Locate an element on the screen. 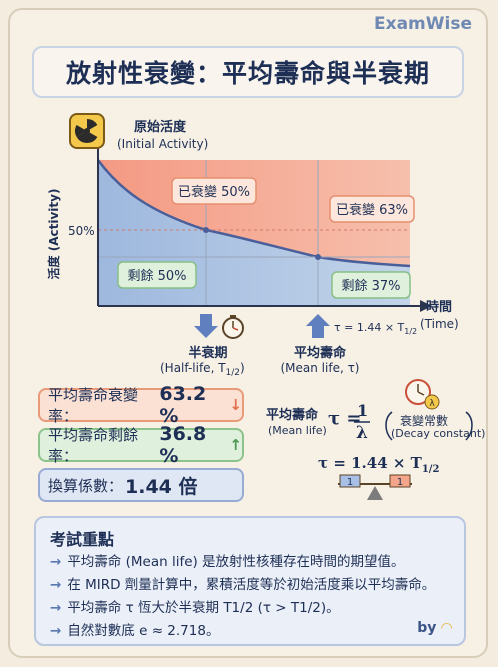 Image resolution: width=498 pixels, height=667 pixels. card-factor: 換算係數： 1.44 倍 is located at coordinates (141, 485).